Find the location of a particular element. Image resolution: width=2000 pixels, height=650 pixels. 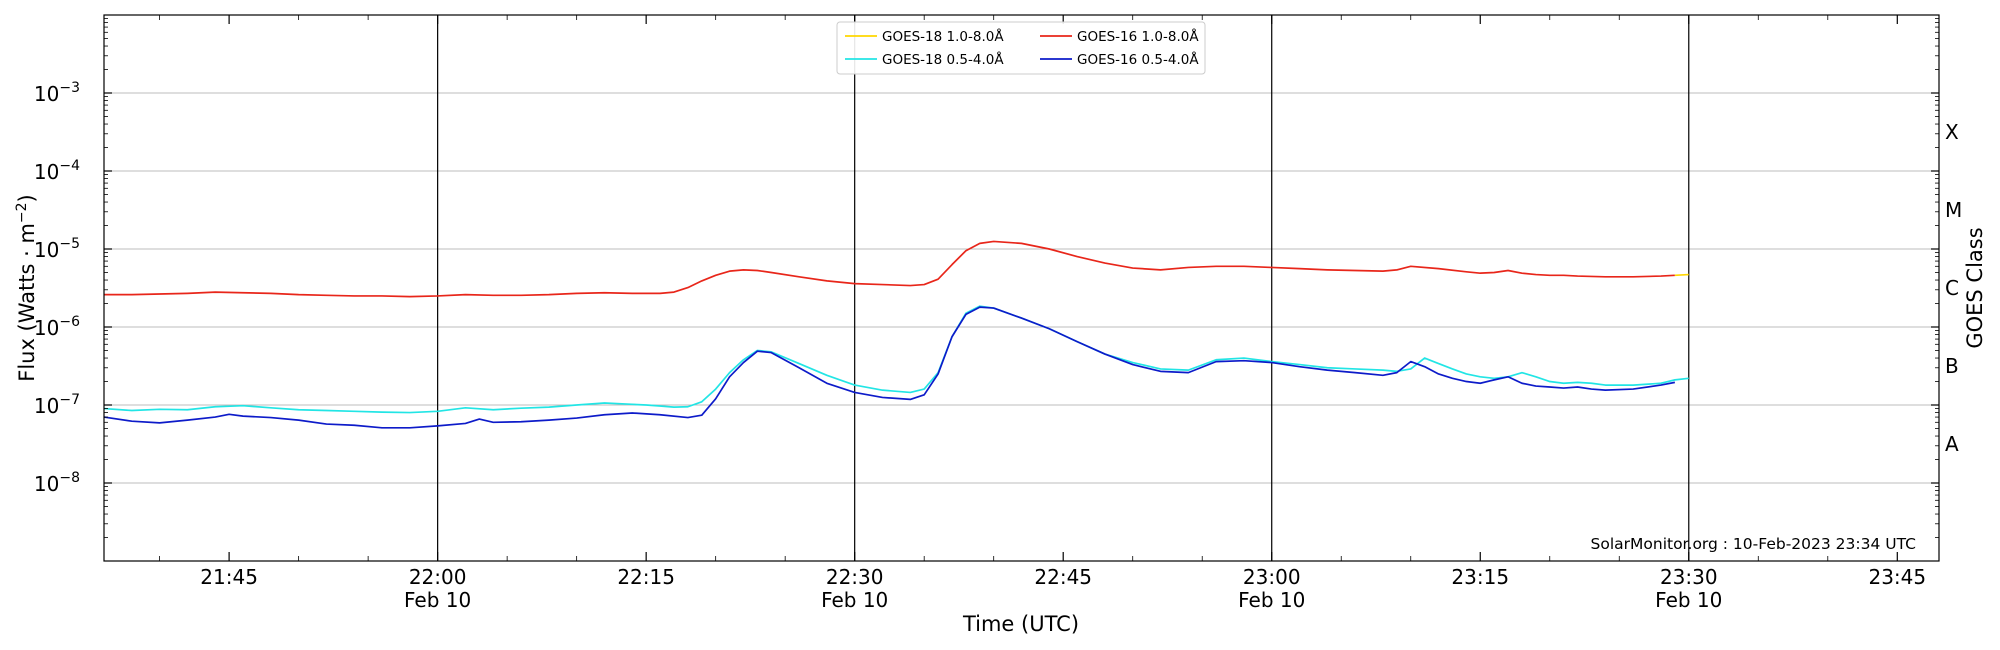

y-tick-label: 10⁻⁴ is located at coordinates (57, 171).